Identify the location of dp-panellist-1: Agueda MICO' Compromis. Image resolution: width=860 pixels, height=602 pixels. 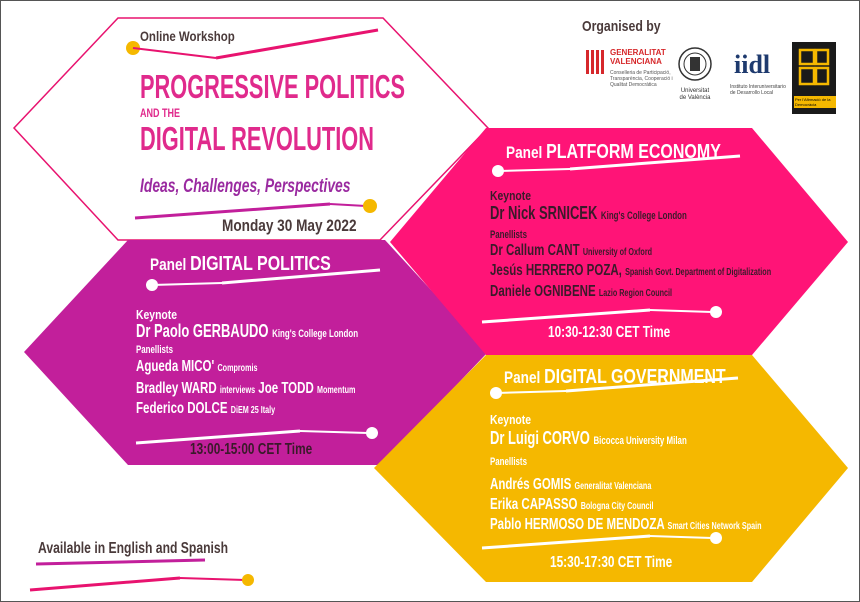
(220, 367).